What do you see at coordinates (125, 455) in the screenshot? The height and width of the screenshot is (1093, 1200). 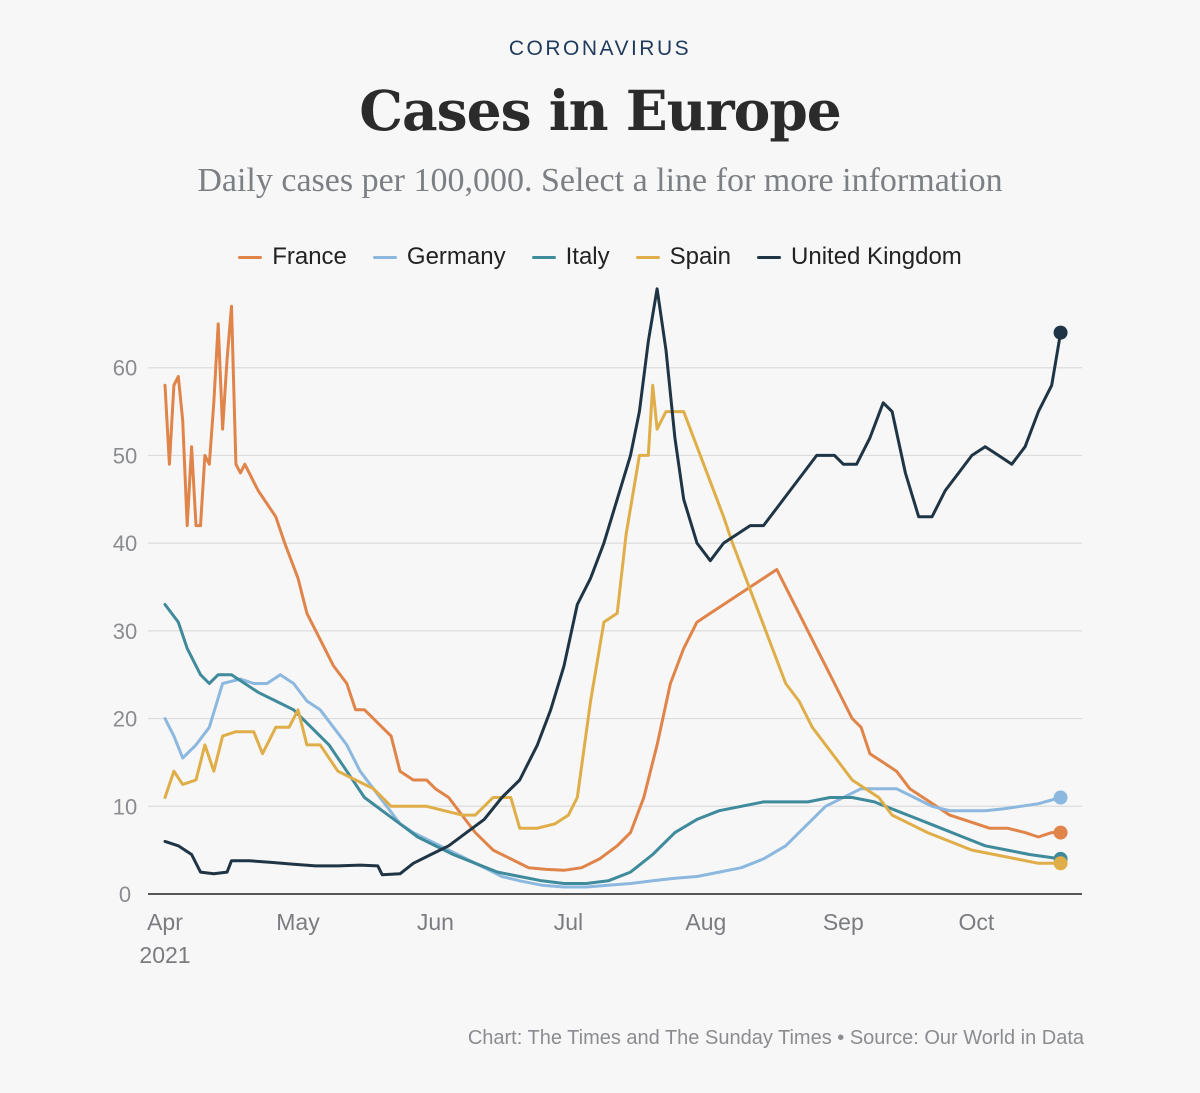 I see `y-tick-label: 50` at bounding box center [125, 455].